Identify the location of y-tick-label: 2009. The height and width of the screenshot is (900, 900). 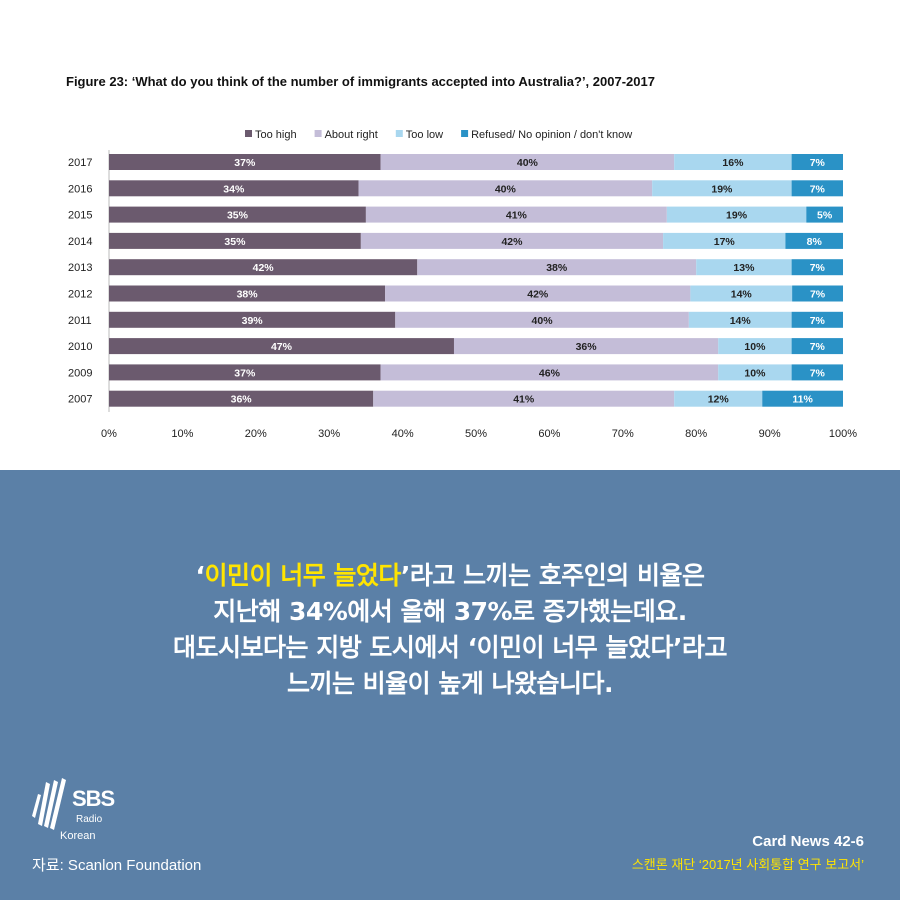
(80, 373).